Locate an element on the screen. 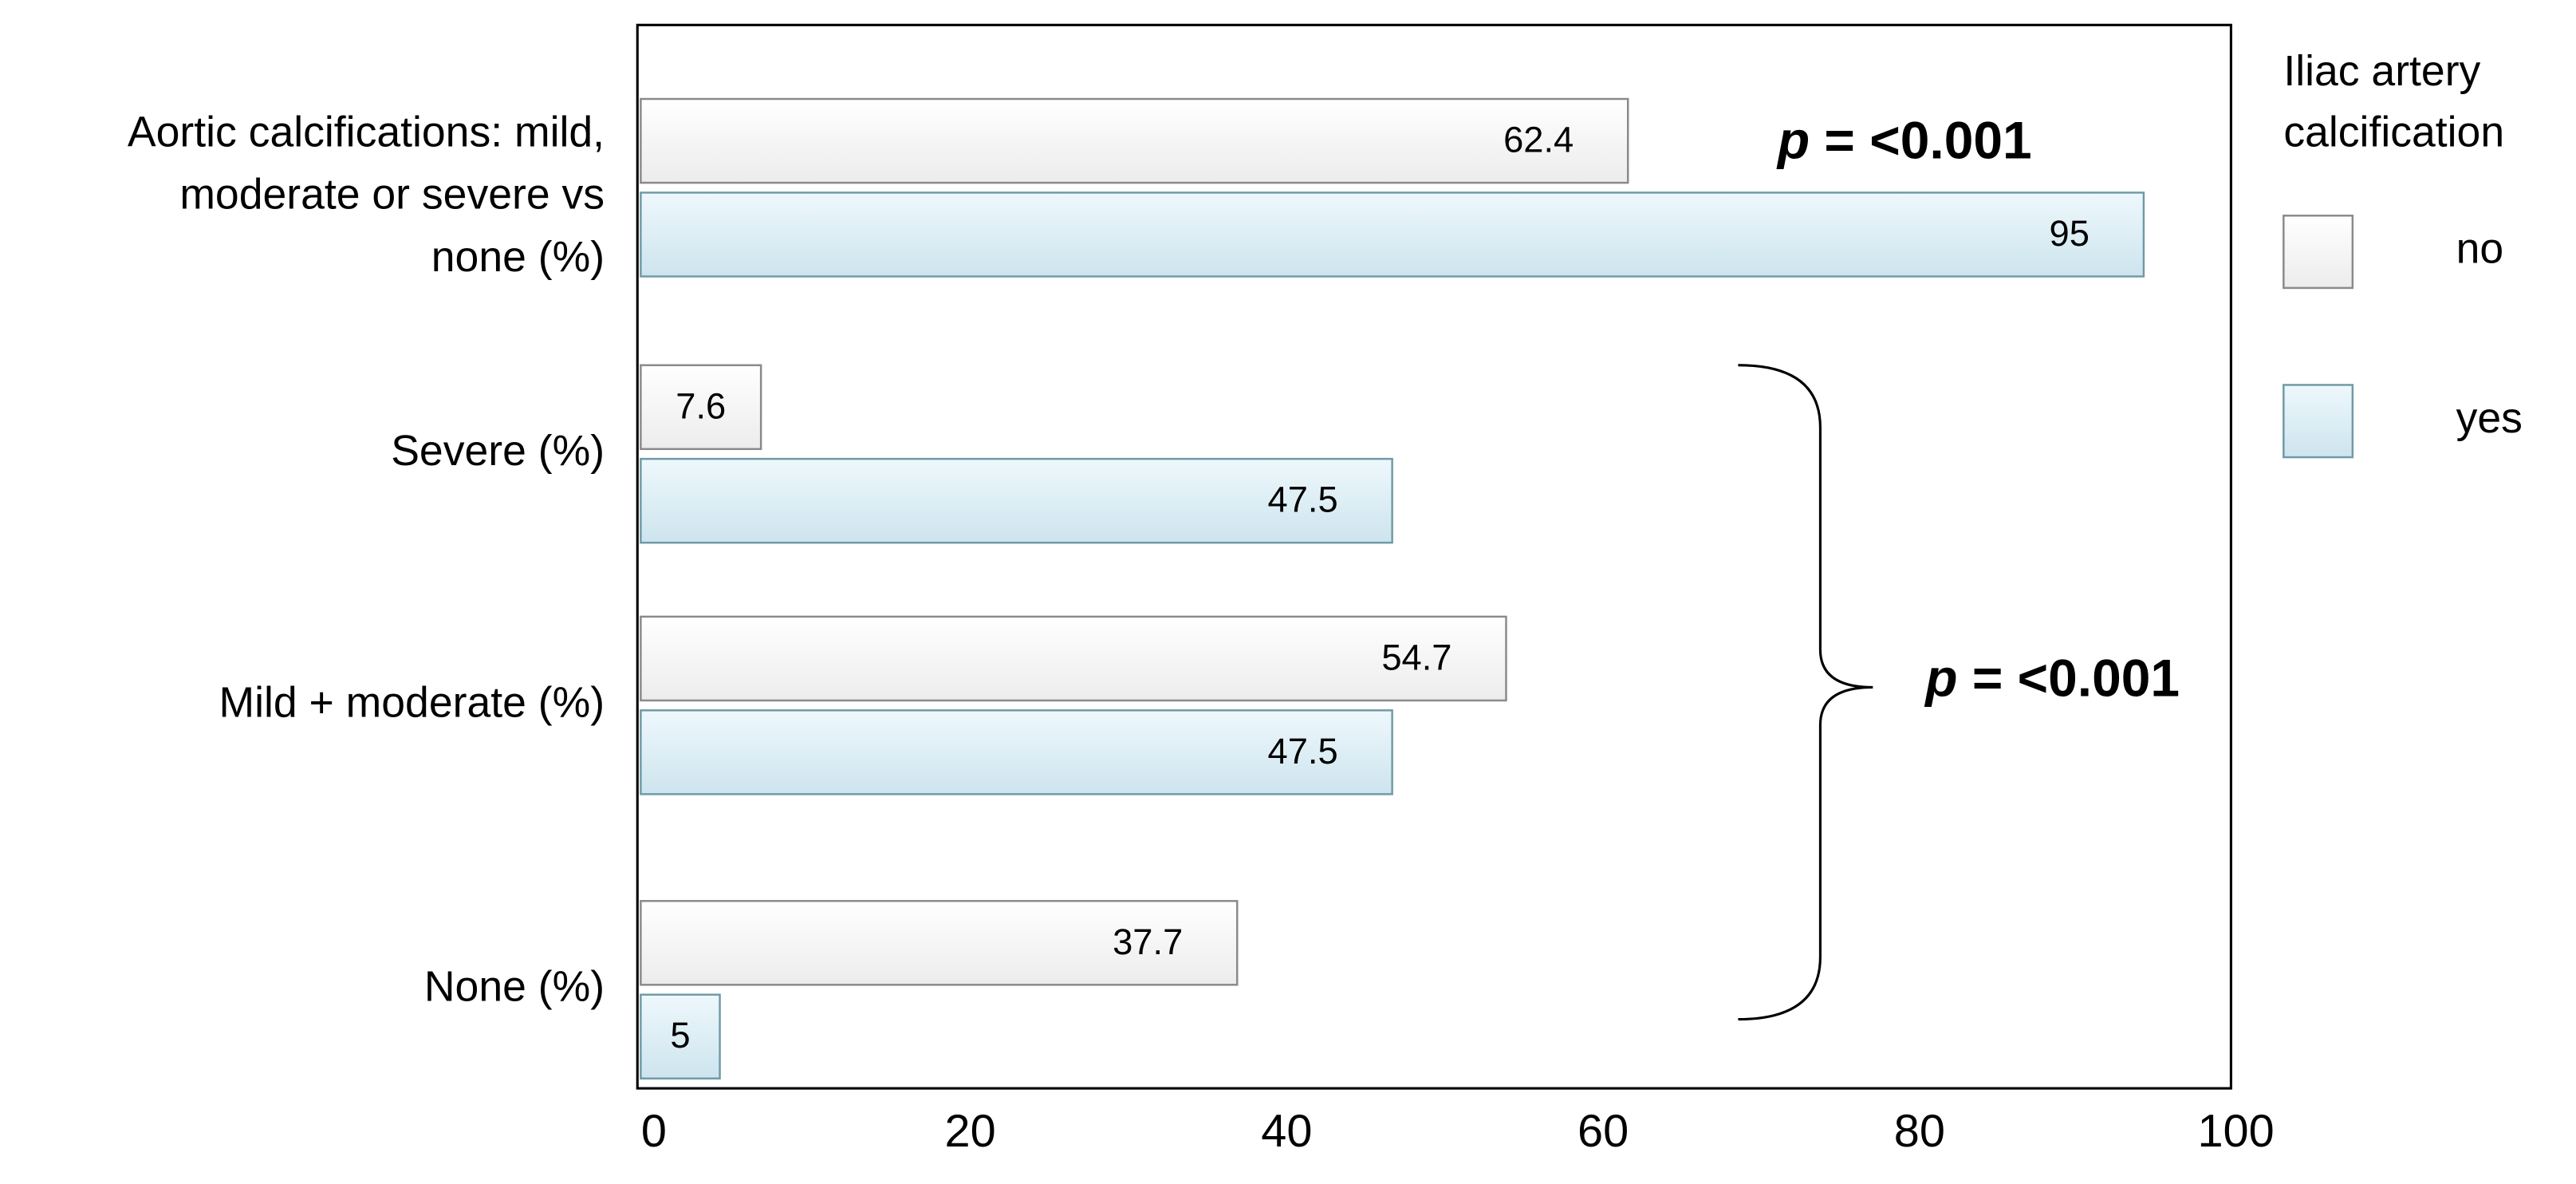  legend-title-line: Iliac artery is located at coordinates (2381, 71).